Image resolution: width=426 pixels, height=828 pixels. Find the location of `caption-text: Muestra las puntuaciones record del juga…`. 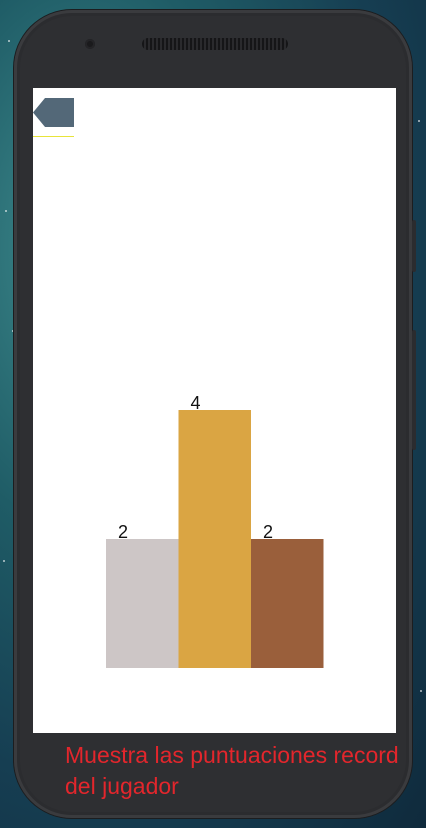

caption-text: Muestra las puntuaciones record del juga… is located at coordinates (232, 770).